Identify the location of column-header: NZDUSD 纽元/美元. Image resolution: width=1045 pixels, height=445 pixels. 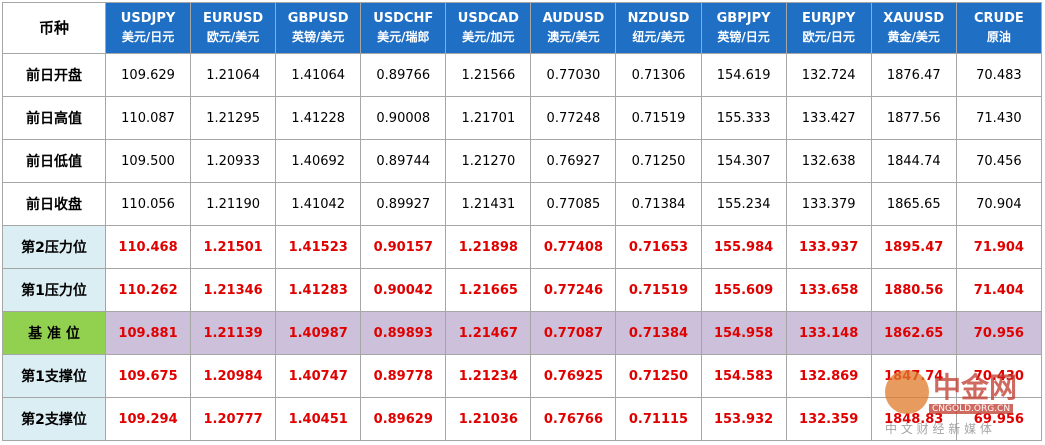
(658, 28).